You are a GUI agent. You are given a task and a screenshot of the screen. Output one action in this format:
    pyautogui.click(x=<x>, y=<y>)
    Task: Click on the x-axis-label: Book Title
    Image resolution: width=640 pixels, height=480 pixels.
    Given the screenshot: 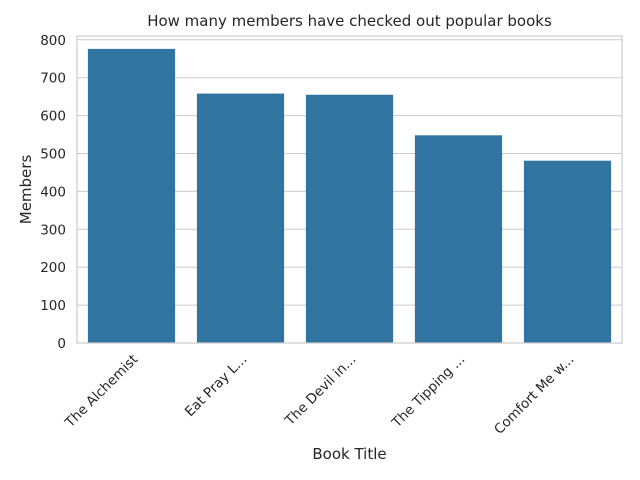 What is the action you would take?
    pyautogui.click(x=349, y=454)
    